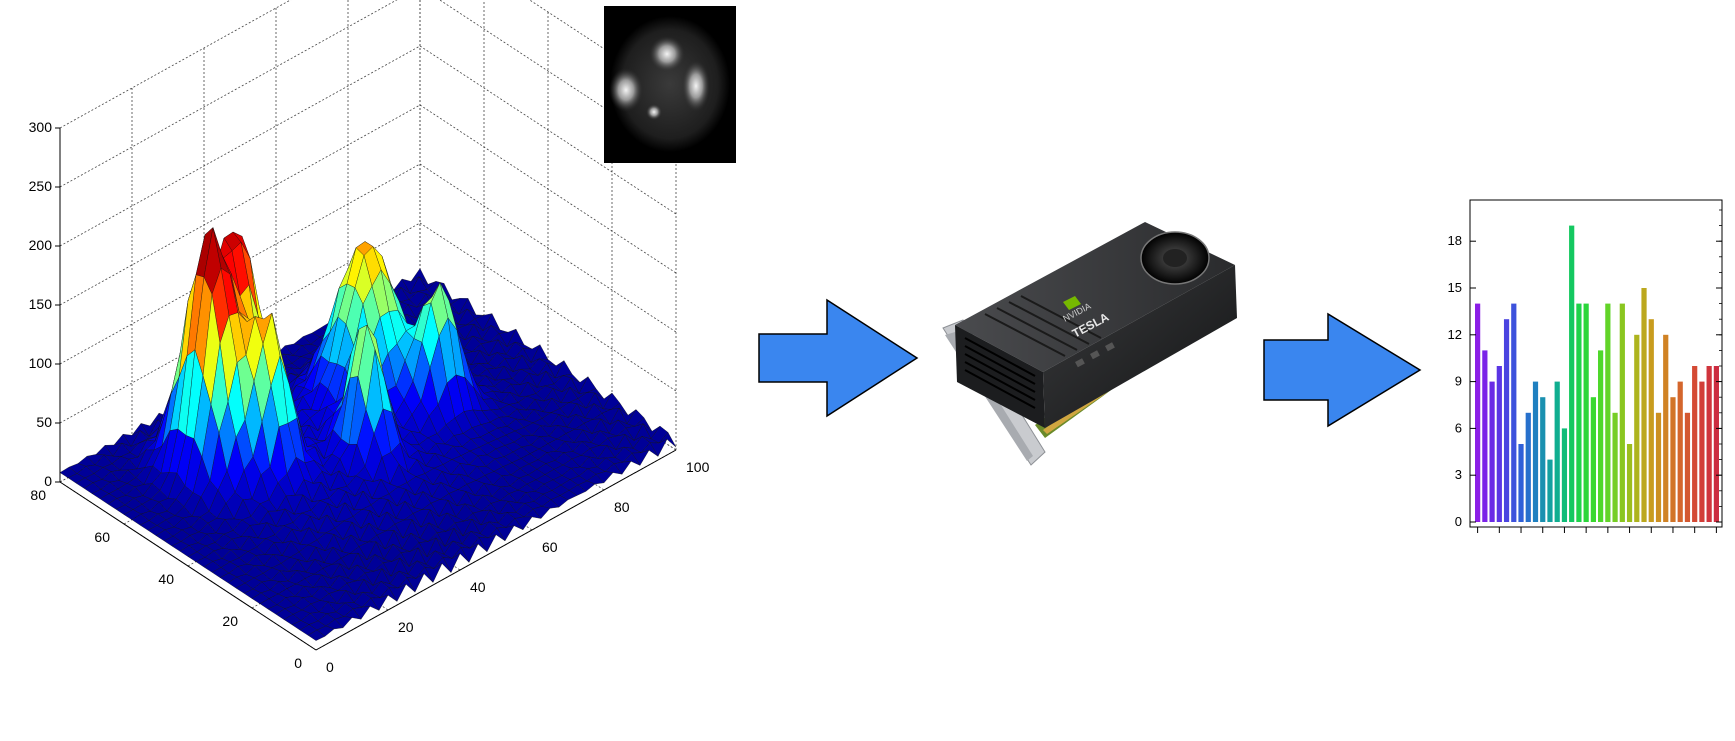 The image size is (1735, 741). What do you see at coordinates (1072, 303) in the screenshot?
I see `nvidia-logo-icon` at bounding box center [1072, 303].